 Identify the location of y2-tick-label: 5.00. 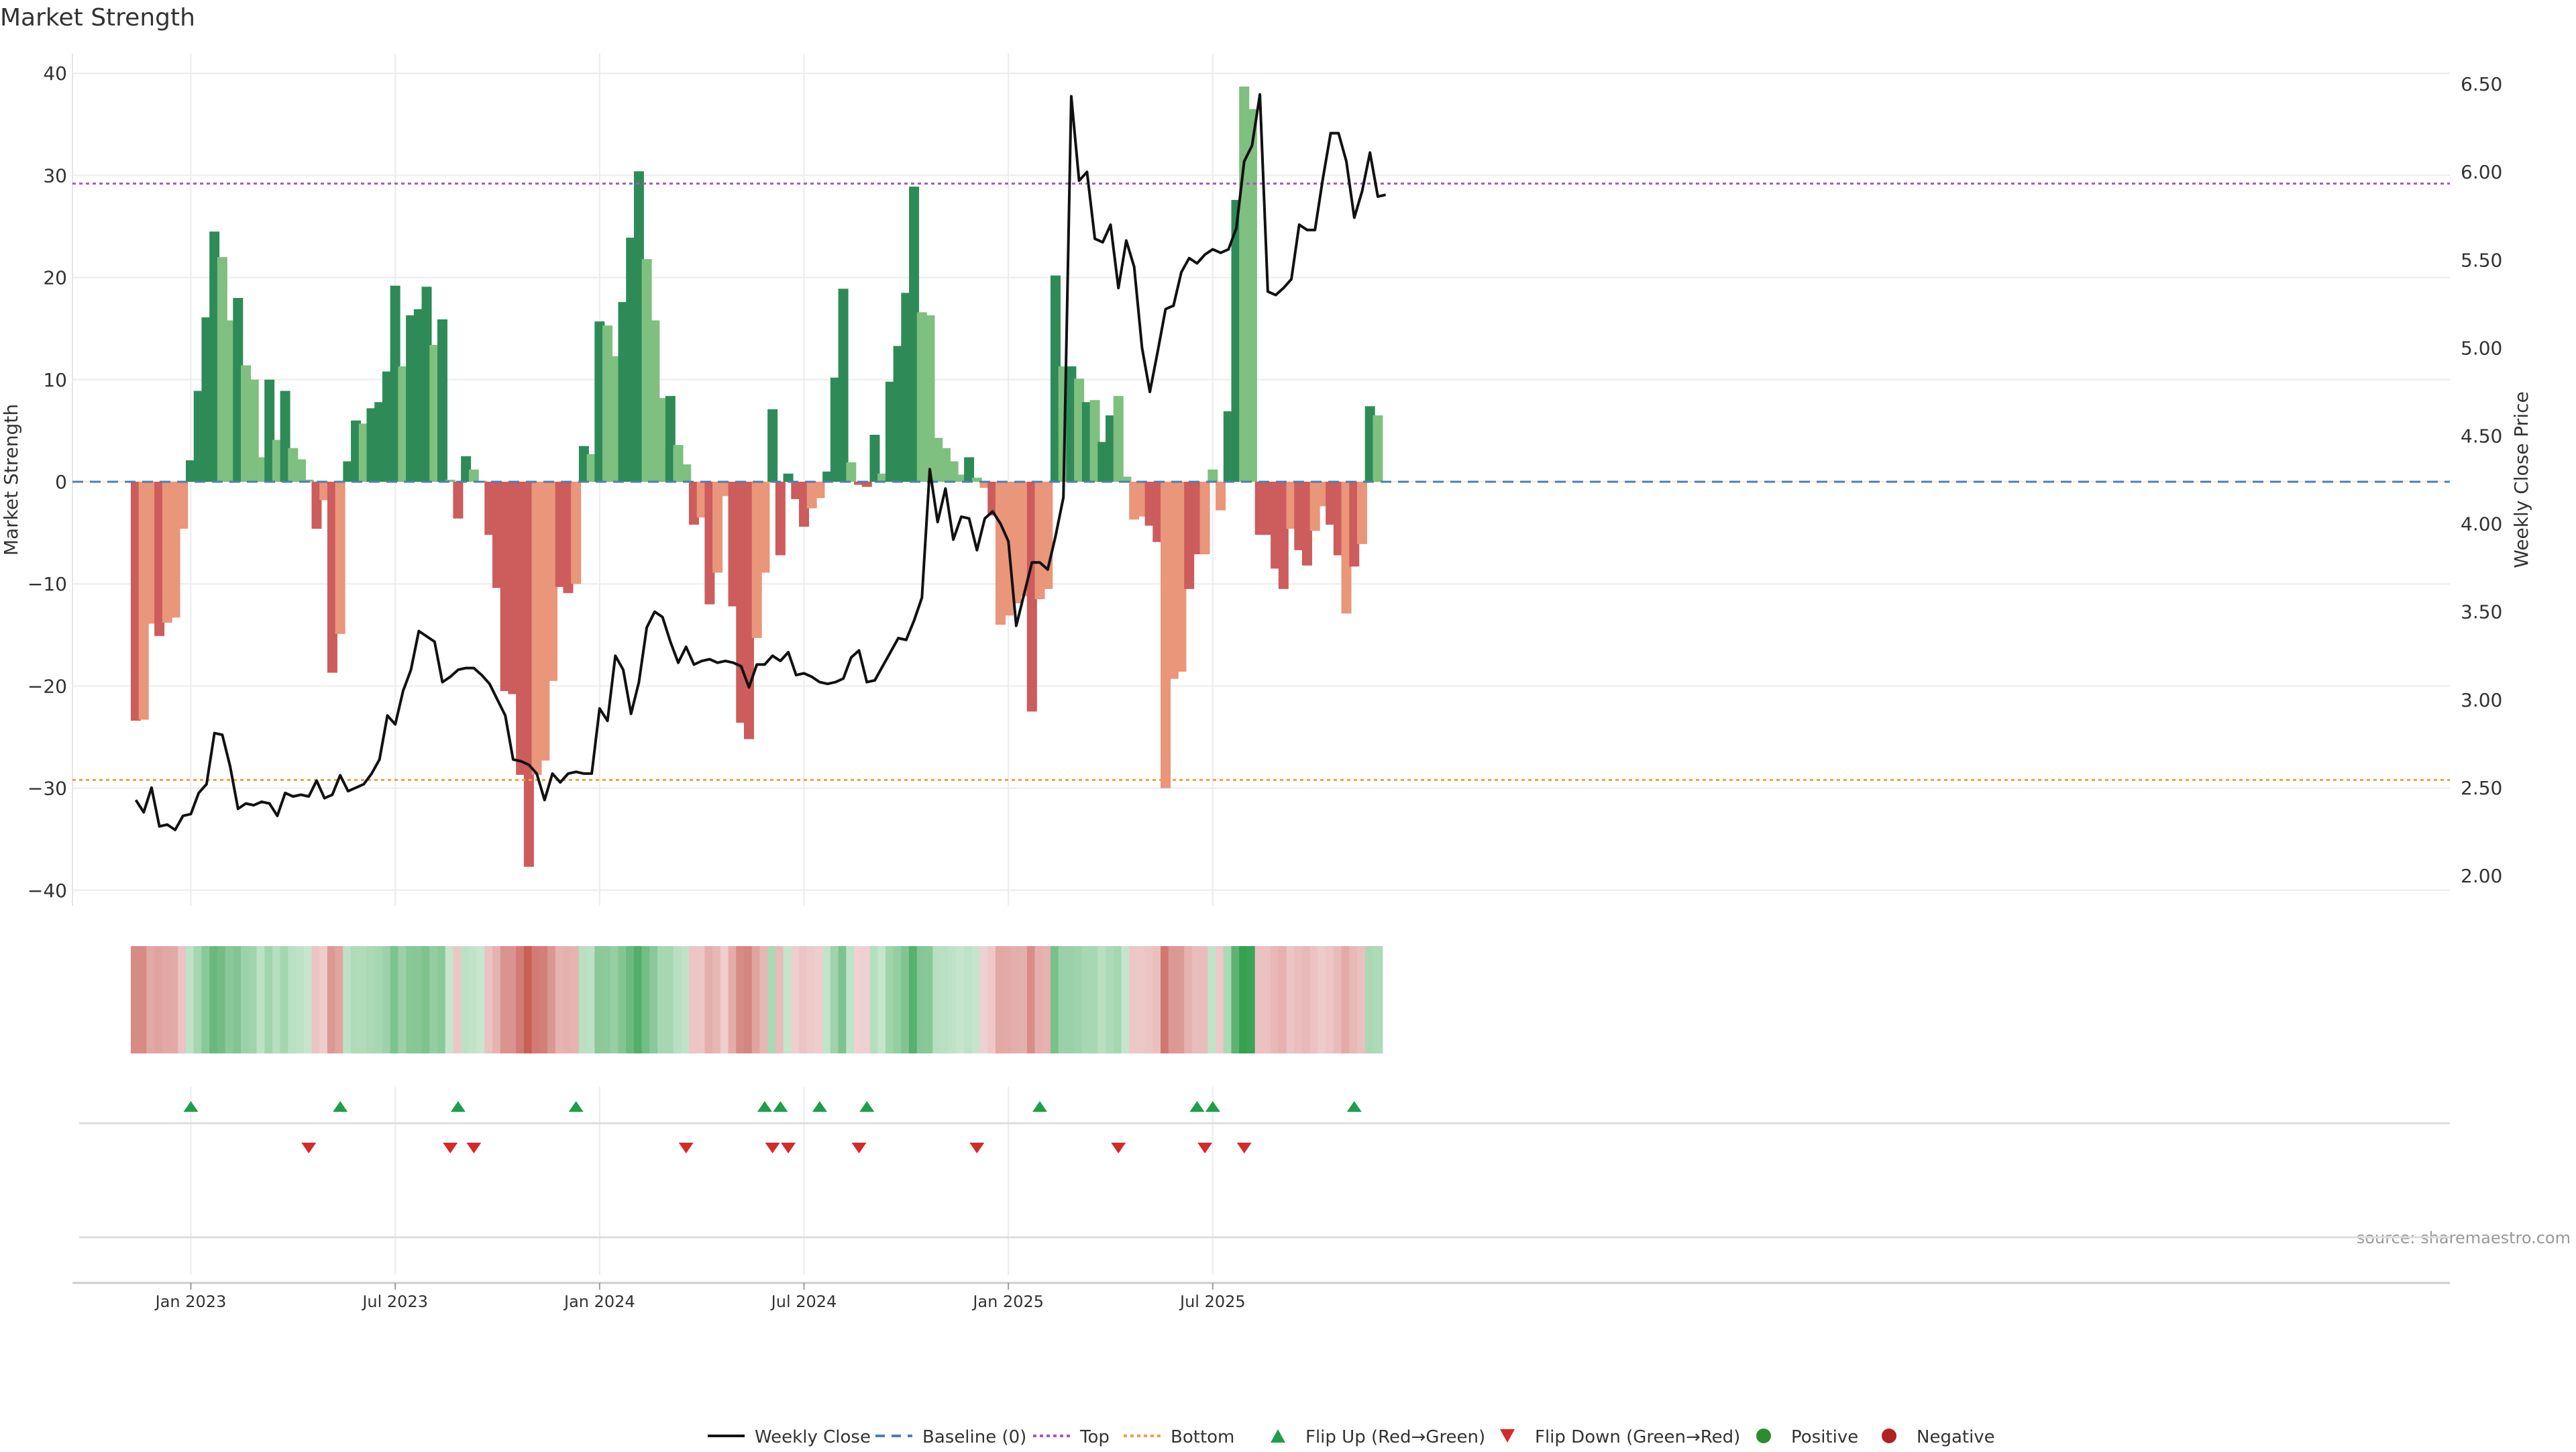
(2481, 348).